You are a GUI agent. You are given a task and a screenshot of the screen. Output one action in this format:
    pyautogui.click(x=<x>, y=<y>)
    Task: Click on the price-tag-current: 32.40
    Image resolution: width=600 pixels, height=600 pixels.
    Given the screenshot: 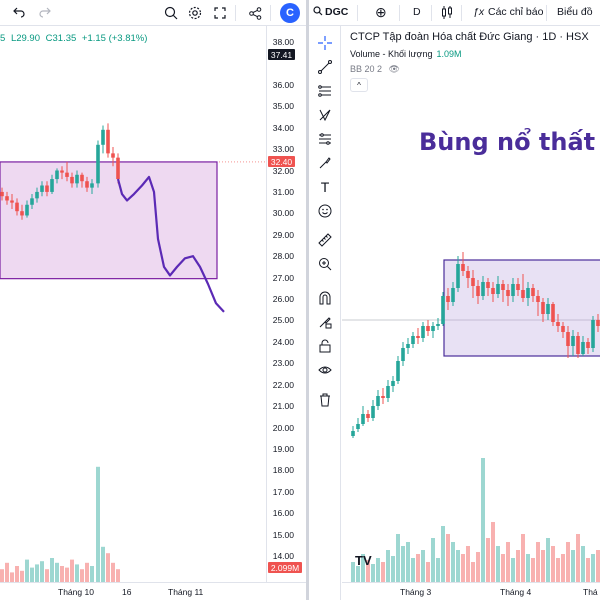 What is the action you would take?
    pyautogui.click(x=281, y=162)
    